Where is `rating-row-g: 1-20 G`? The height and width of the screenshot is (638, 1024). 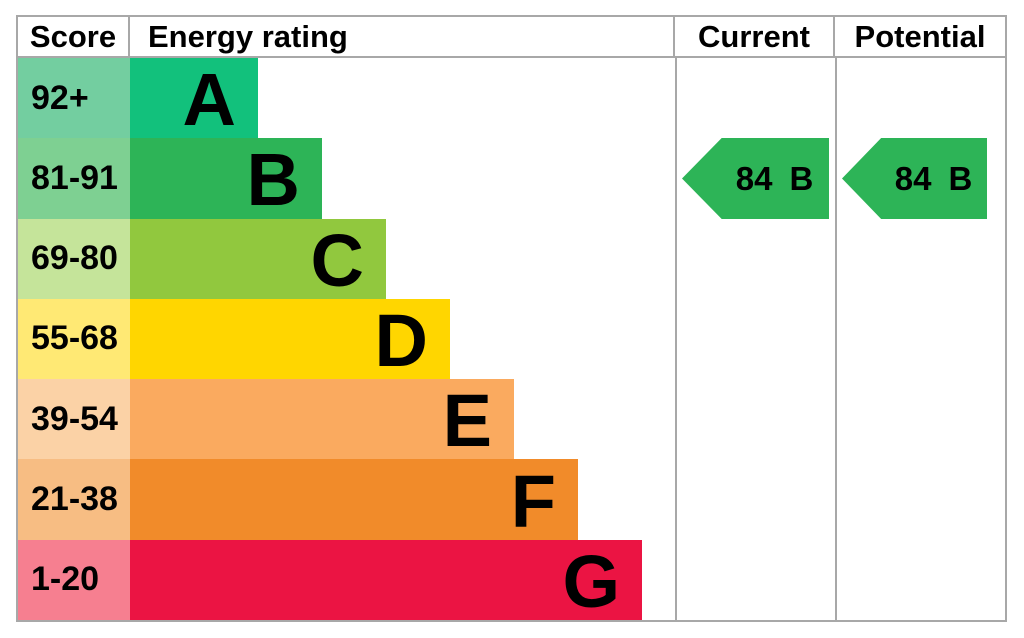
rating-row-g: 1-20 G is located at coordinates (346, 581).